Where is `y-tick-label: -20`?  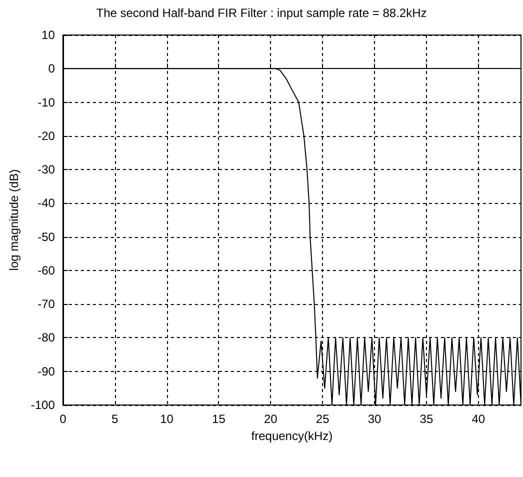
y-tick-label: -20 is located at coordinates (47, 135).